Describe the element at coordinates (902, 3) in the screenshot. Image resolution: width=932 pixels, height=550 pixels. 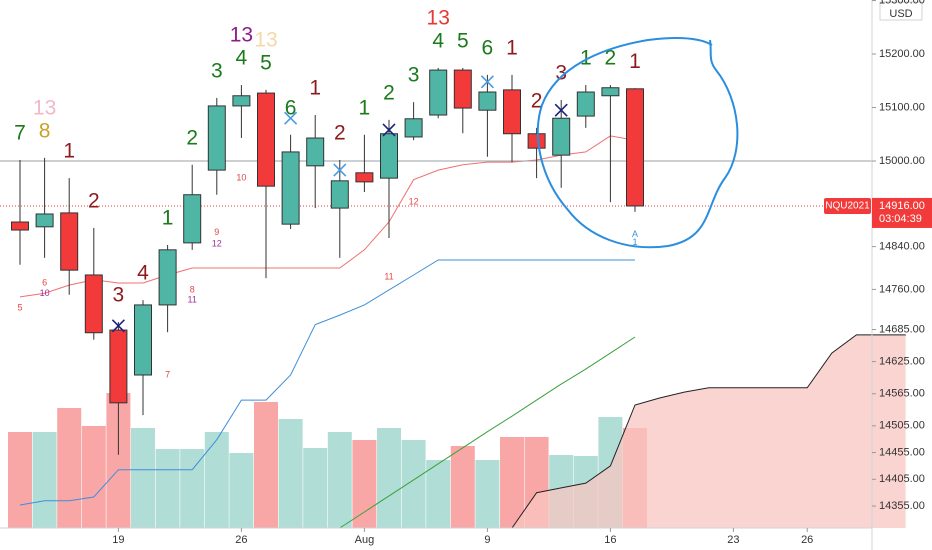
I see `y-tick-label: 15300.00` at that location.